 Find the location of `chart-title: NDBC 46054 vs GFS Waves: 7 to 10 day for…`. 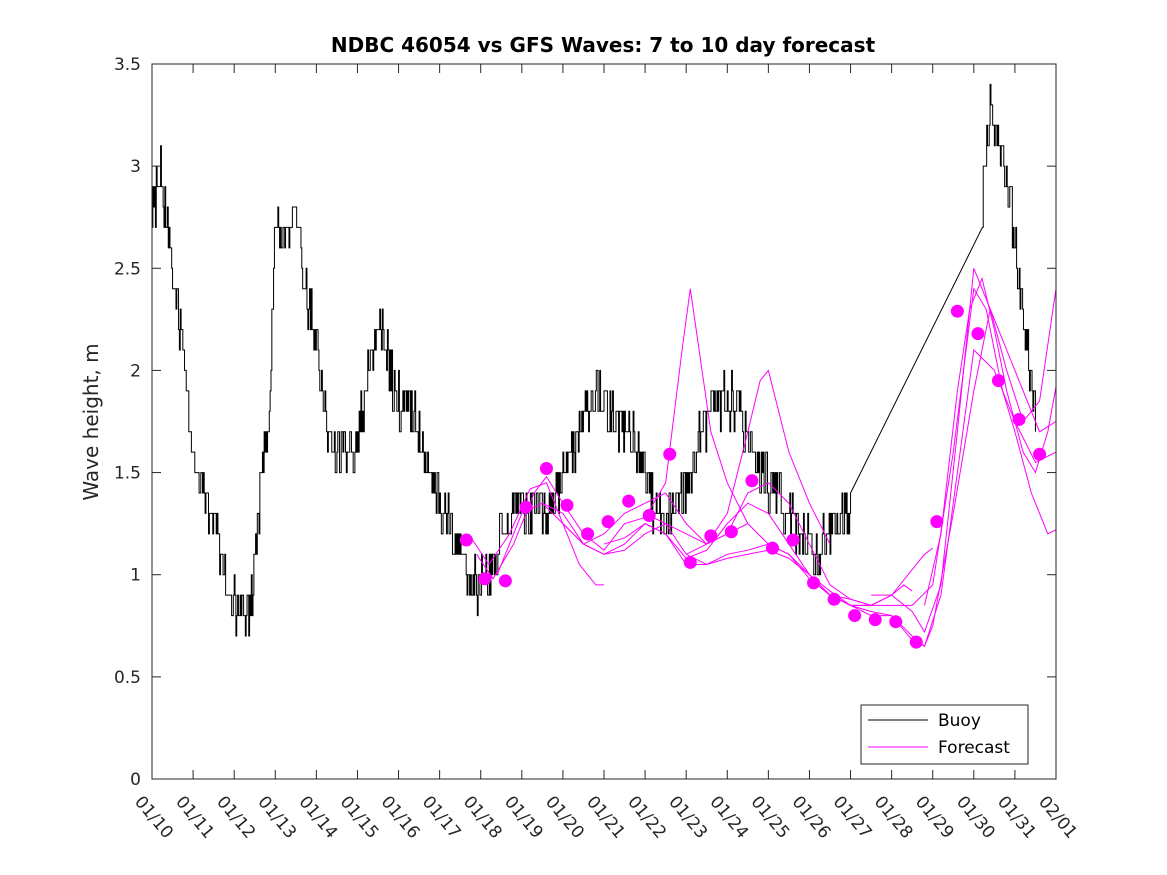

chart-title: NDBC 46054 vs GFS Waves: 7 to 10 day for… is located at coordinates (603, 45).